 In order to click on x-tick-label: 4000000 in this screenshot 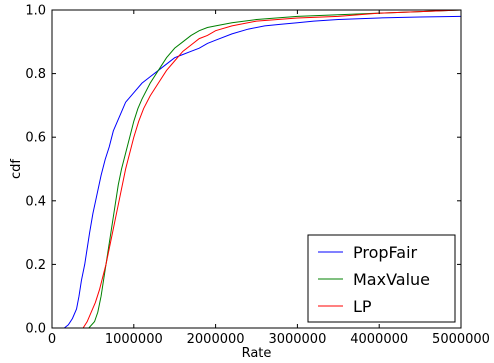, I will do `click(379, 339)`.